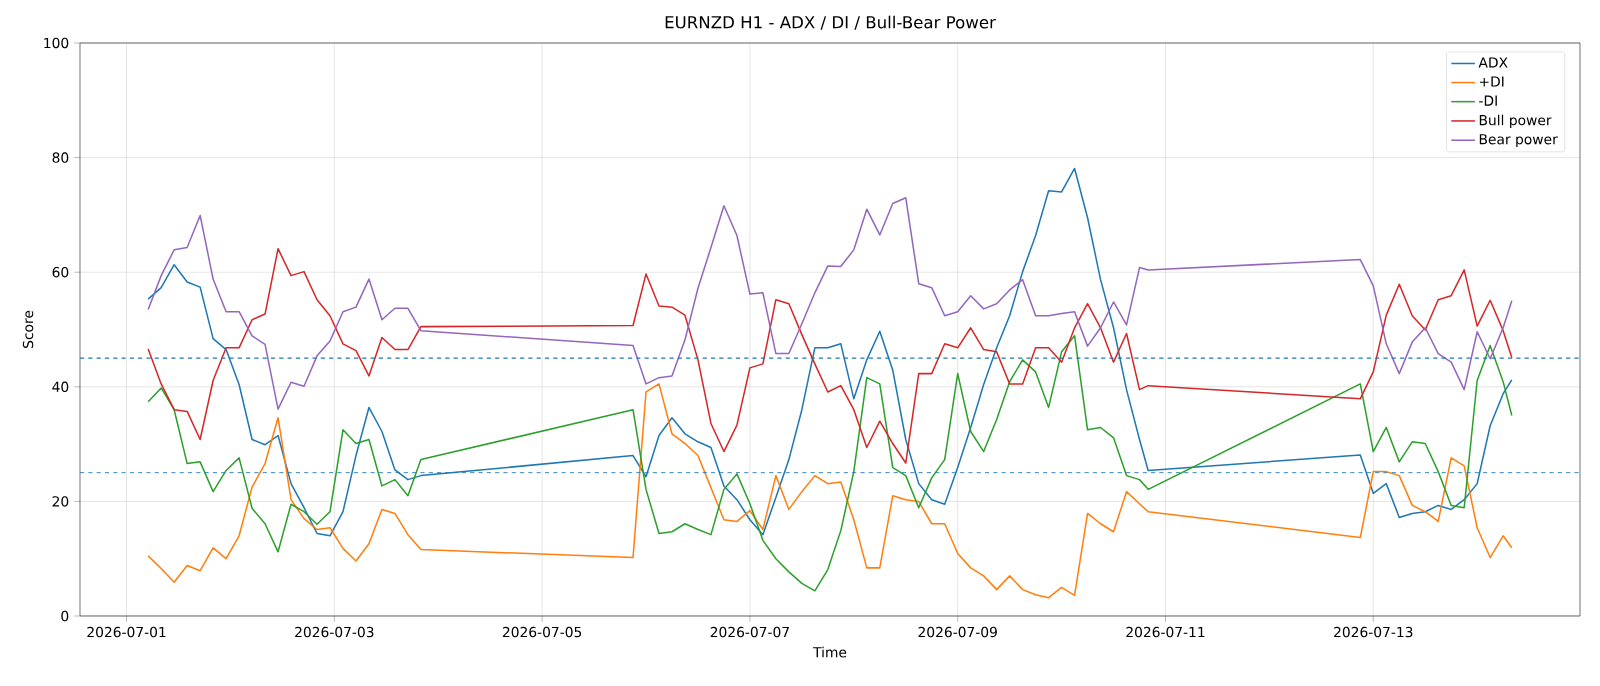 The height and width of the screenshot is (686, 1600). I want to click on x-axis-title: Time, so click(830, 652).